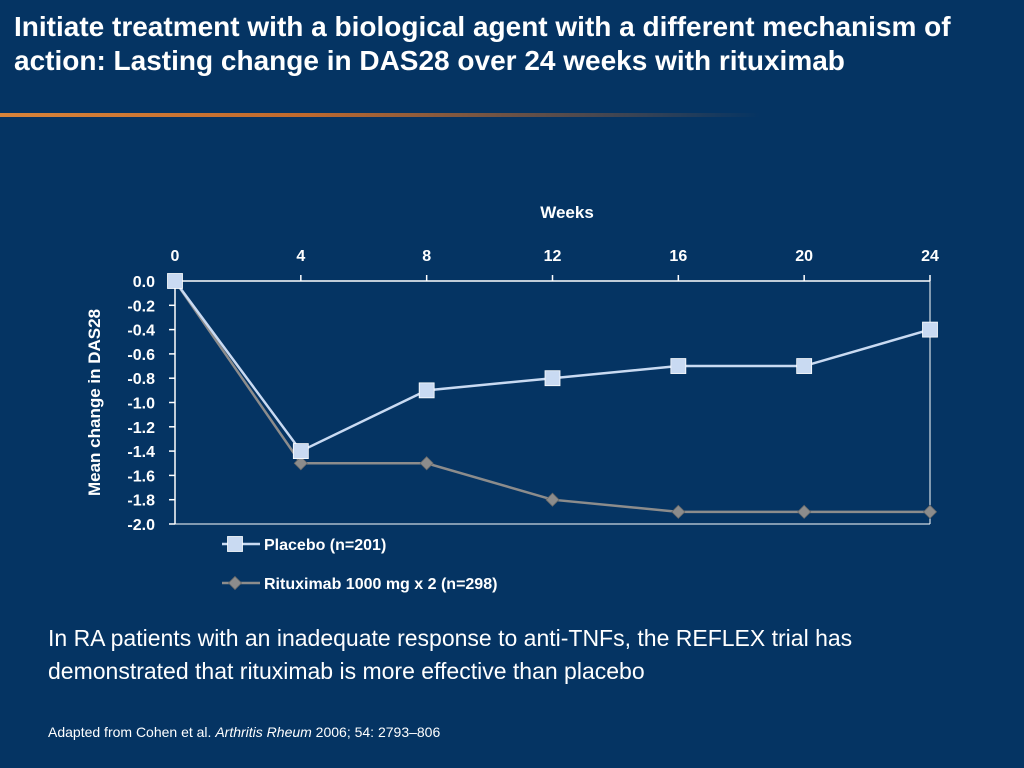  I want to click on y-tick-label: -1.0, so click(141, 404).